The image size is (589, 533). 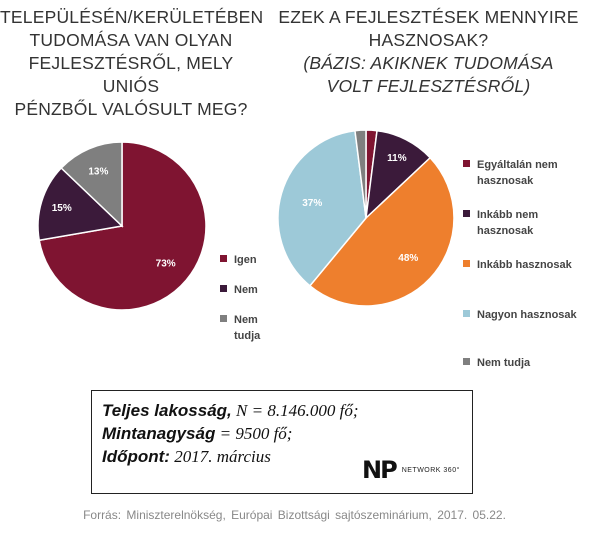 What do you see at coordinates (220, 456) in the screenshot?
I see `info-date-value: 2017. március` at bounding box center [220, 456].